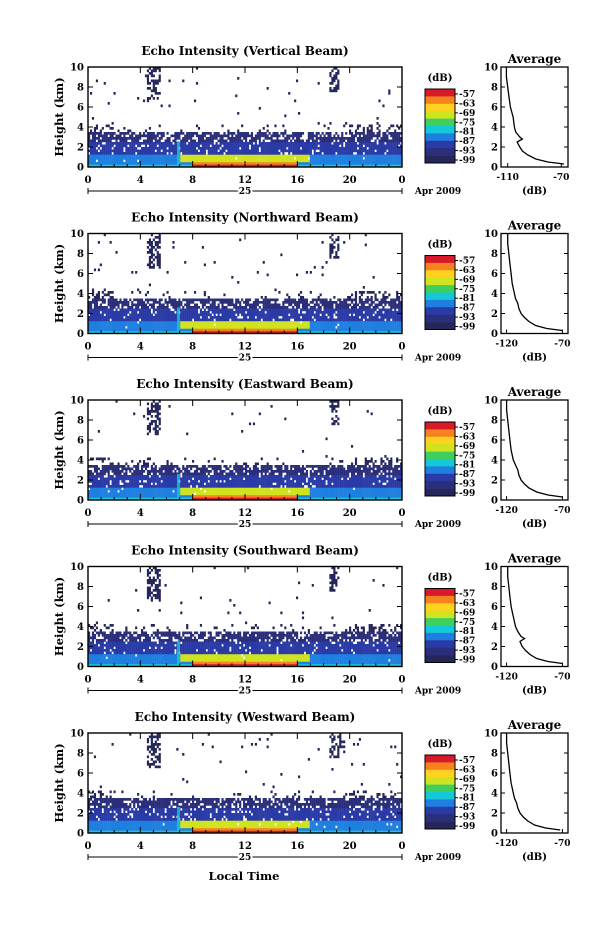 The image size is (616, 929). Describe the element at coordinates (80, 314) in the screenshot. I see `y-tick-label: 2` at that location.